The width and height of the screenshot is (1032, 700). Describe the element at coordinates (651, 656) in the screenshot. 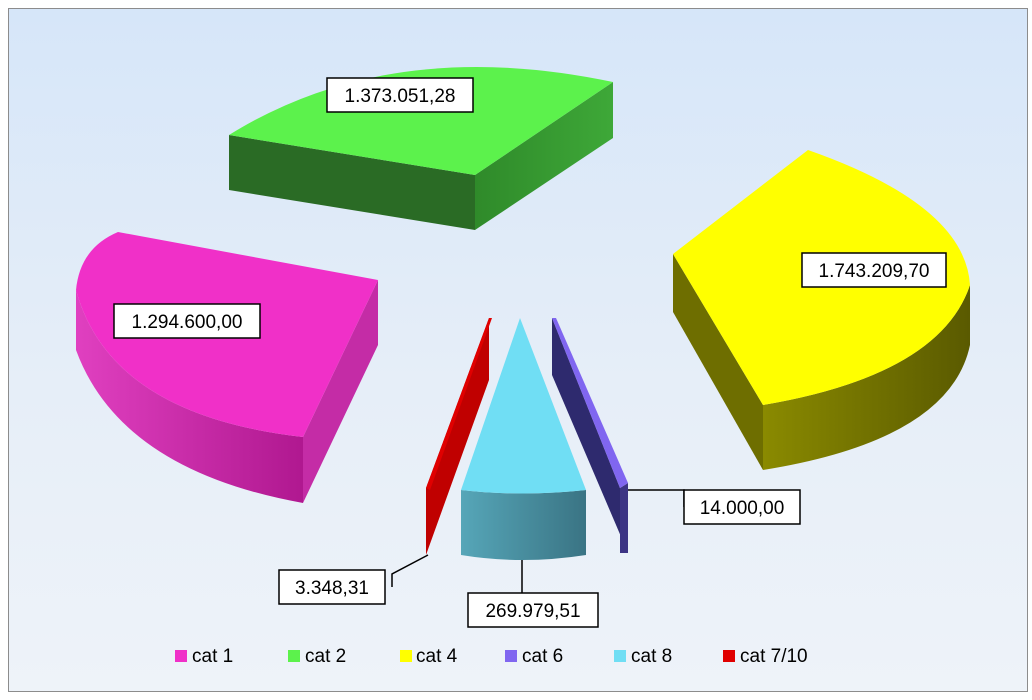

I see `svg-text: cat 8` at that location.